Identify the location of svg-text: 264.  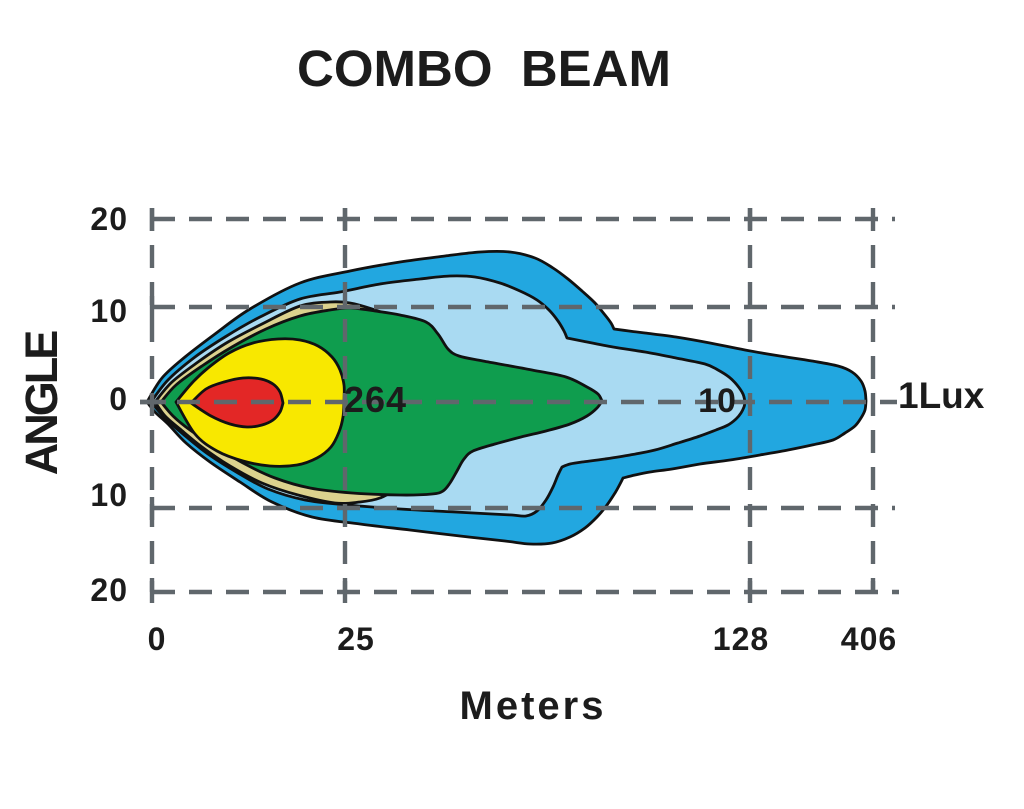
(375, 399).